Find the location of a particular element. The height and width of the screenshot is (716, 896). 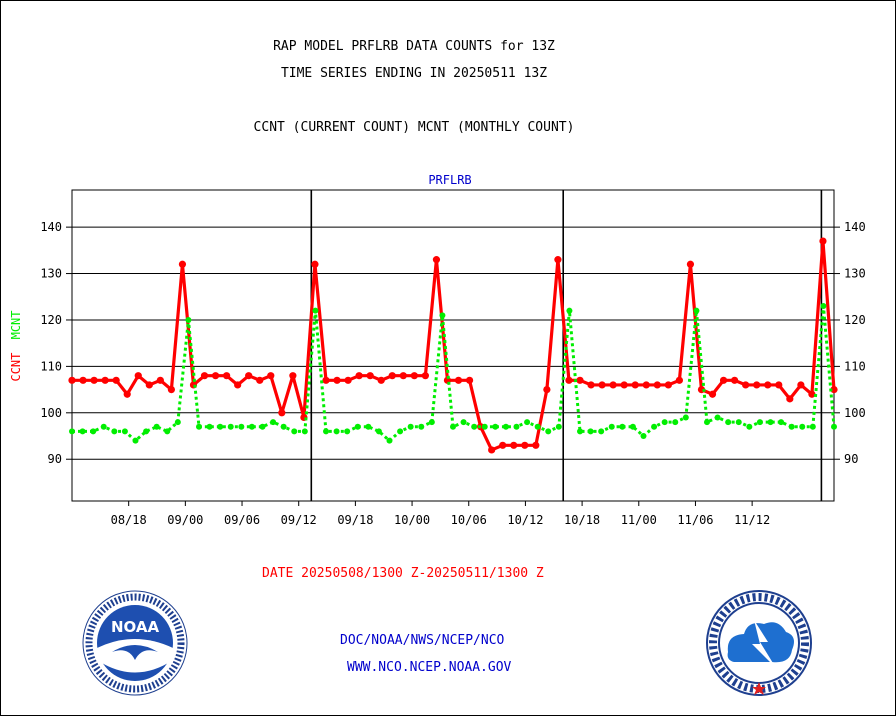

x-tick-label: 10/00 is located at coordinates (412, 520).